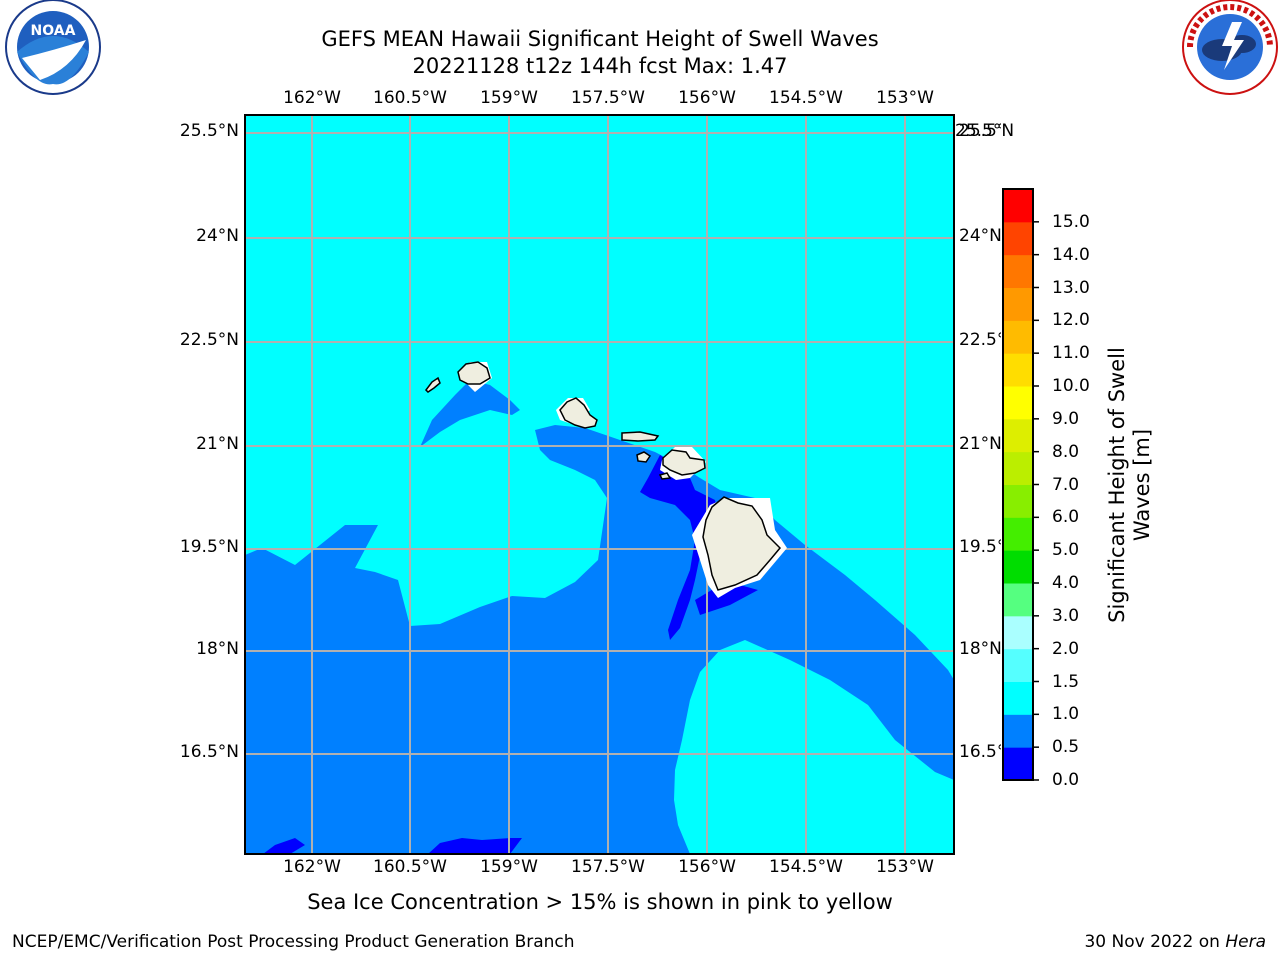 This screenshot has width=1280, height=960. I want to click on lat-label-right: 25.5°N, so click(980, 131).